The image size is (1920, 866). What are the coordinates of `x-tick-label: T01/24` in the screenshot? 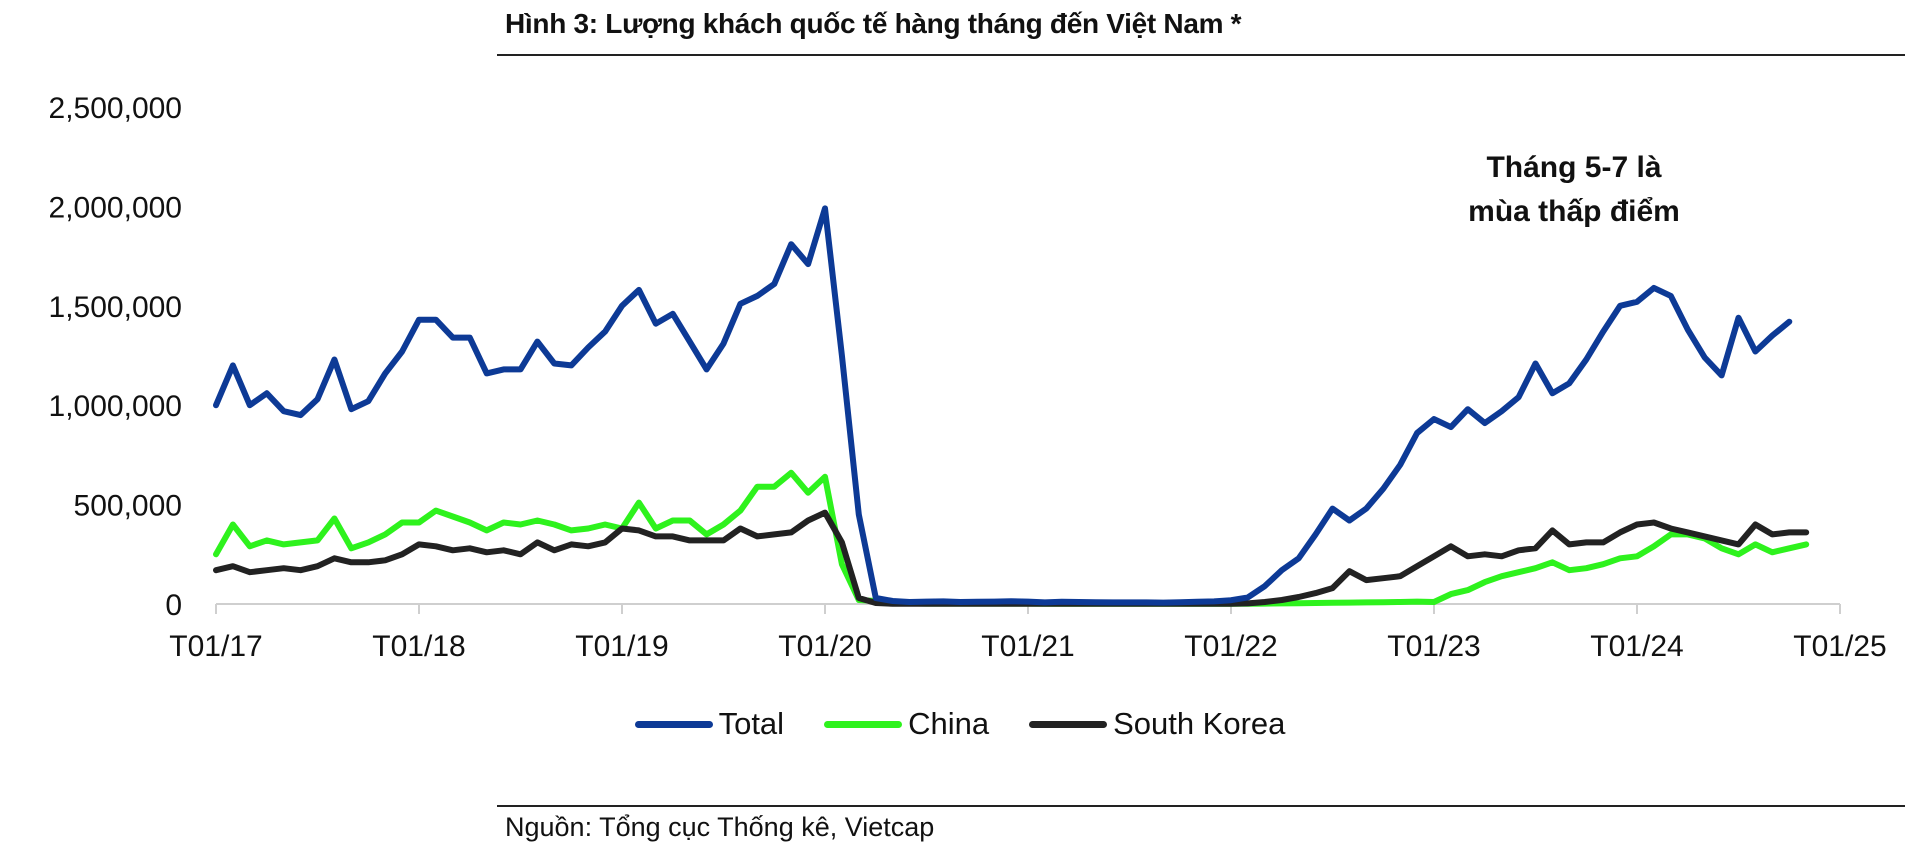 It's located at (1636, 646).